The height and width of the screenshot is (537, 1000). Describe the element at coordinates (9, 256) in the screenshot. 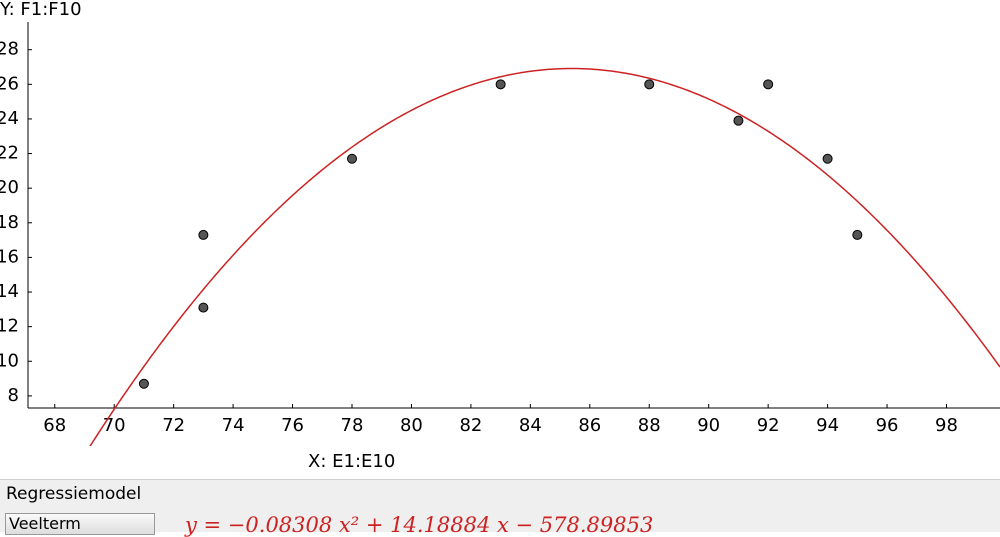

I see `y-tick-label: 16` at that location.